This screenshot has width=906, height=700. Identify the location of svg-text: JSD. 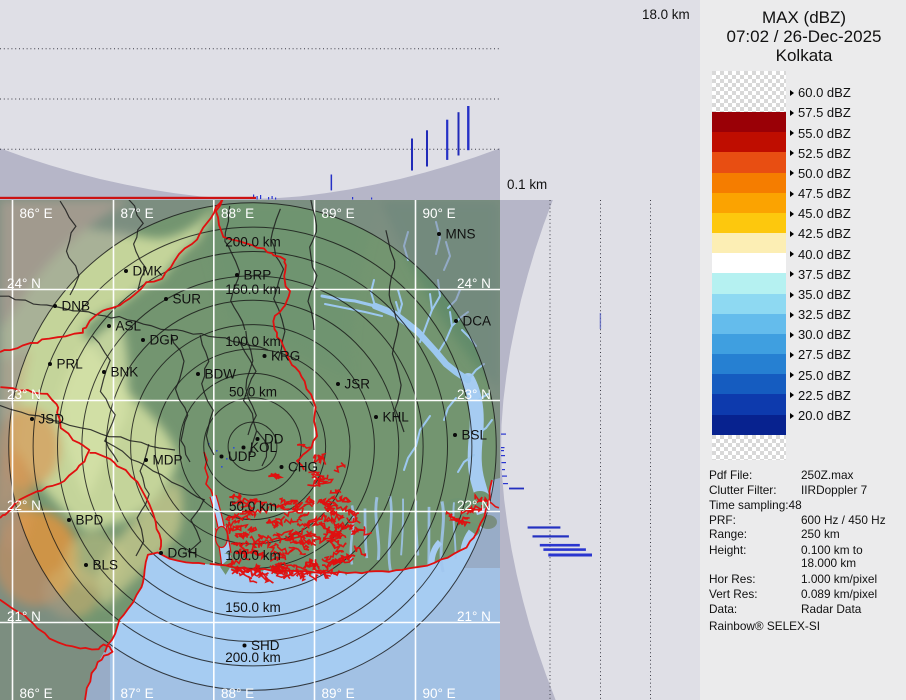
(52, 419).